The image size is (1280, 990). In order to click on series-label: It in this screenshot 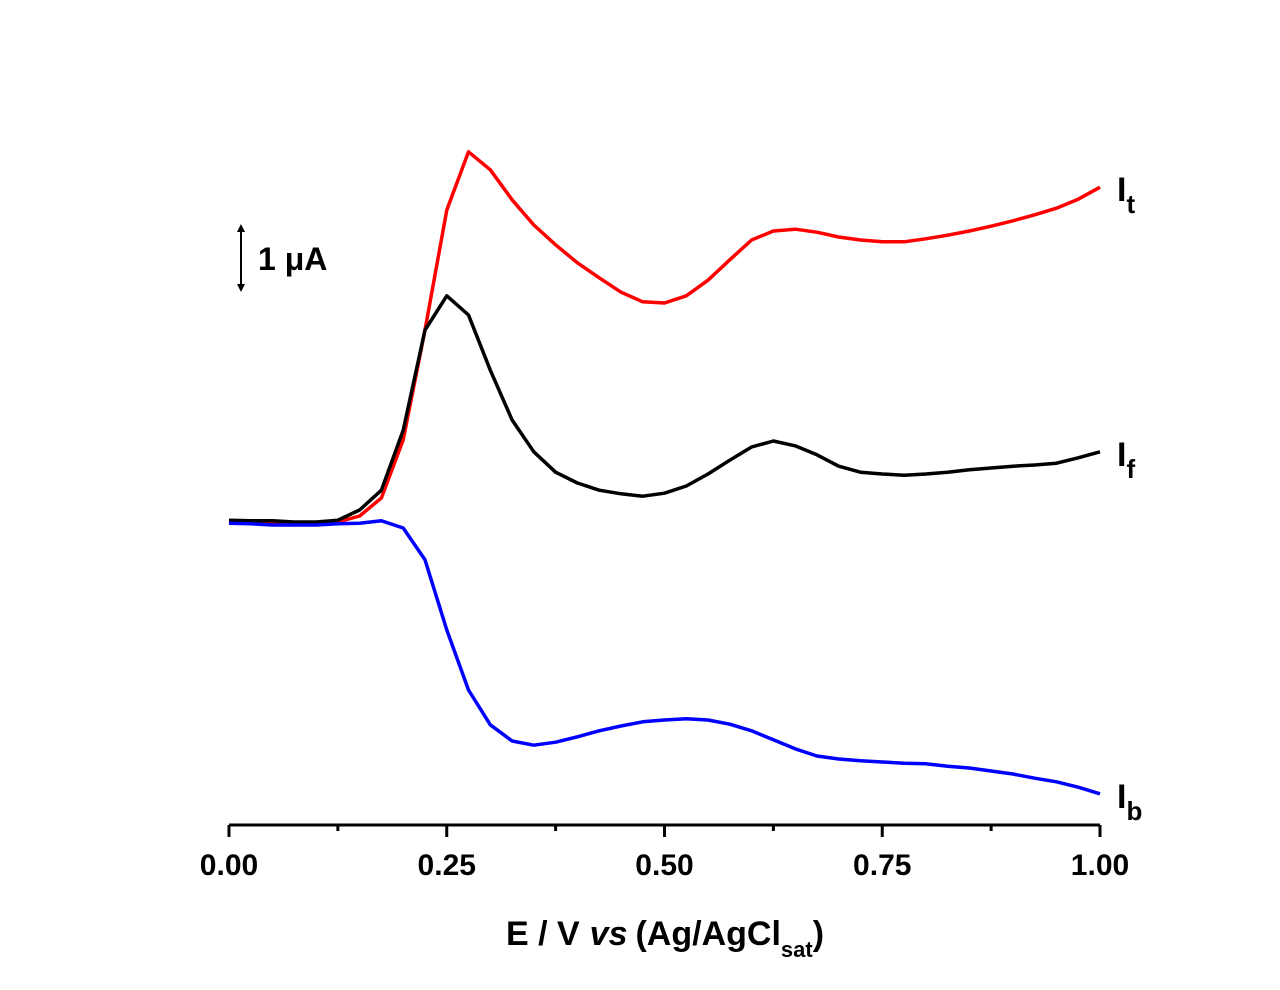, I will do `click(1126, 195)`.